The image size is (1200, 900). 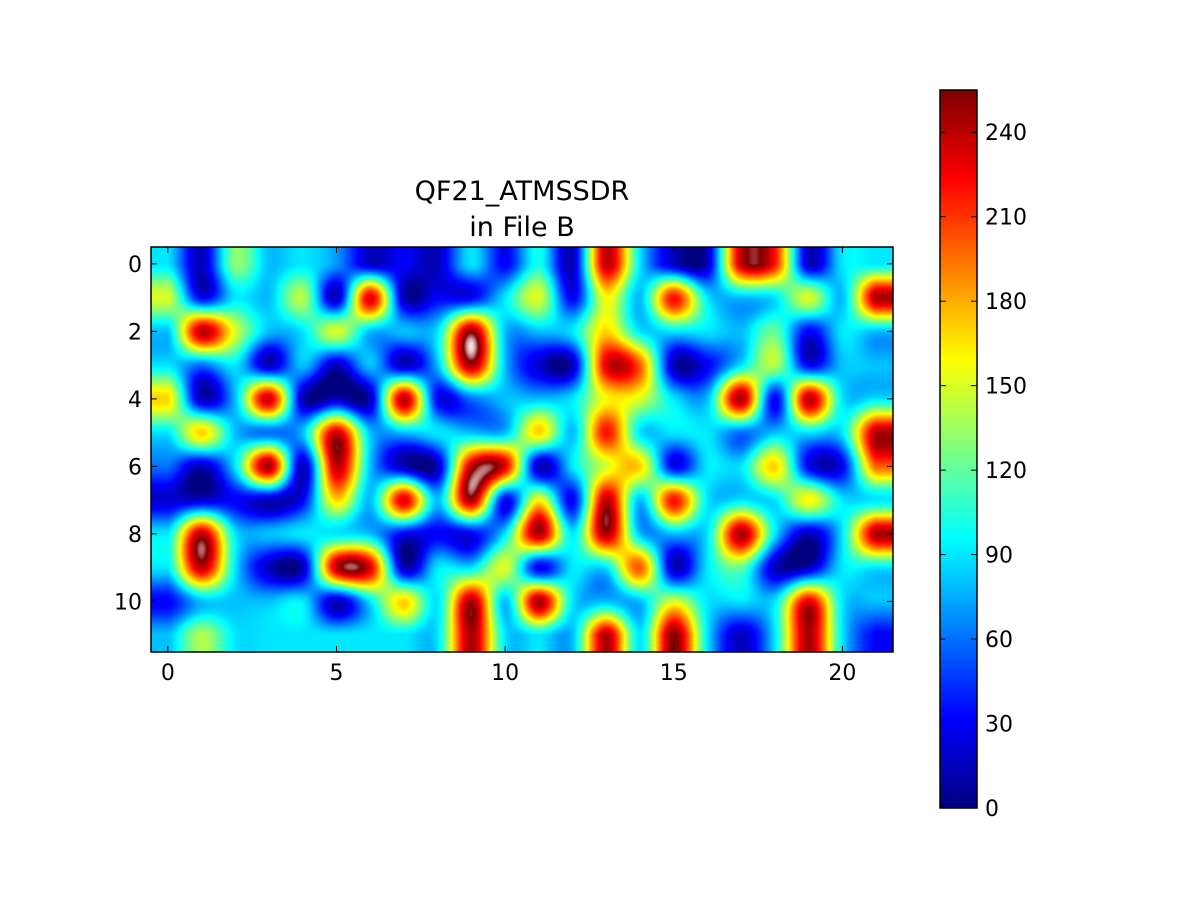 What do you see at coordinates (992, 809) in the screenshot?
I see `colorbar-tick-label: 0` at bounding box center [992, 809].